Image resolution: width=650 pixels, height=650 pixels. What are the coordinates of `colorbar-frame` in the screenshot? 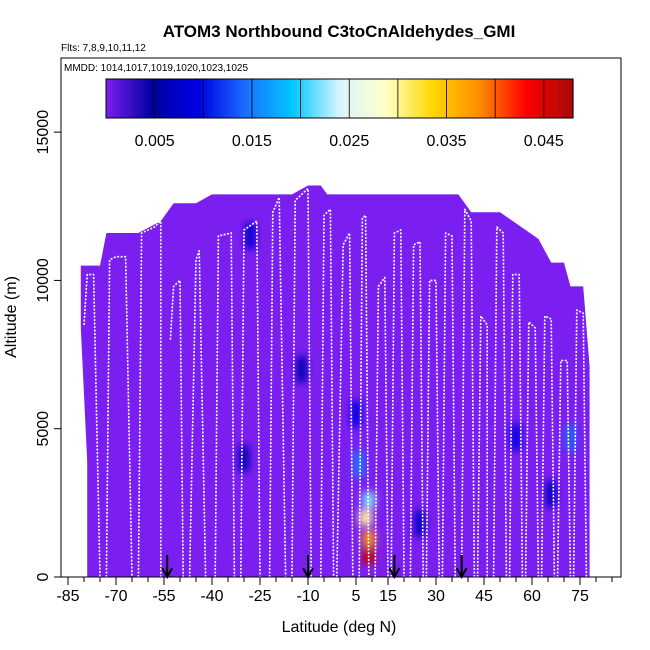 It's located at (339, 98).